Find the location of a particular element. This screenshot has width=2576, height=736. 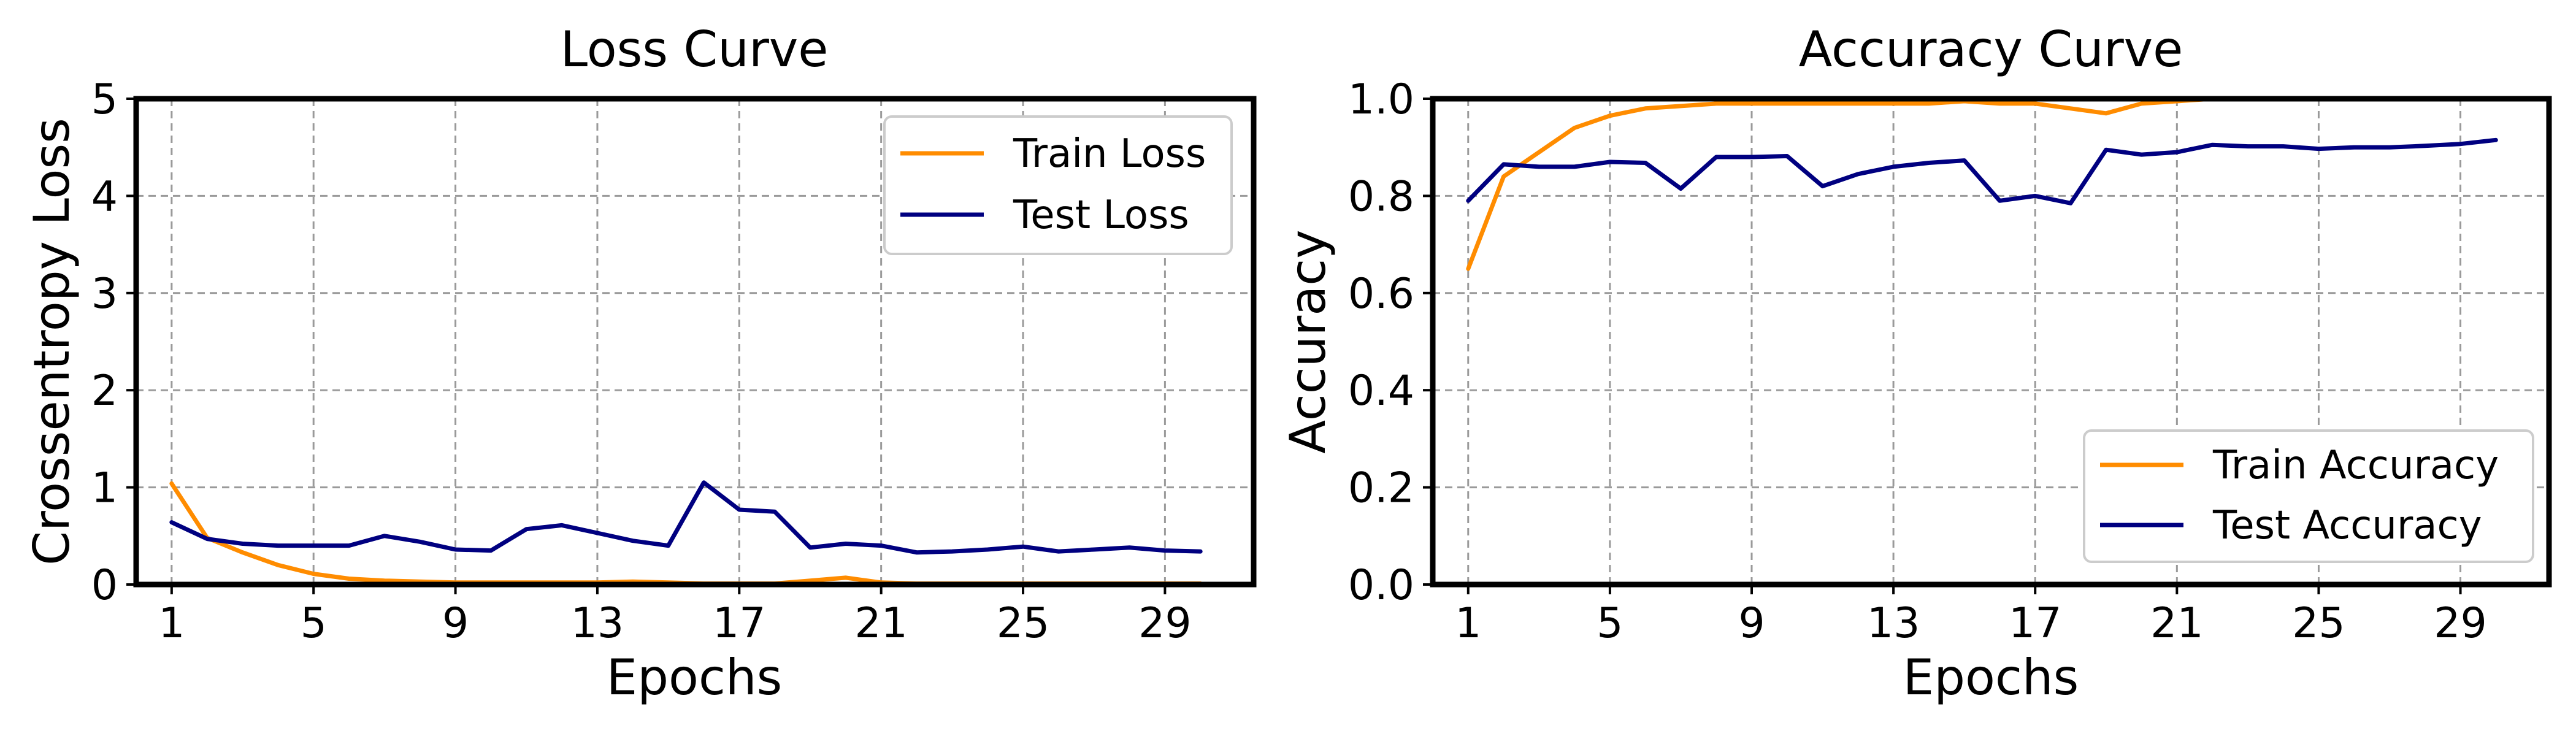

loss-chart-title: Loss Curve is located at coordinates (695, 49).